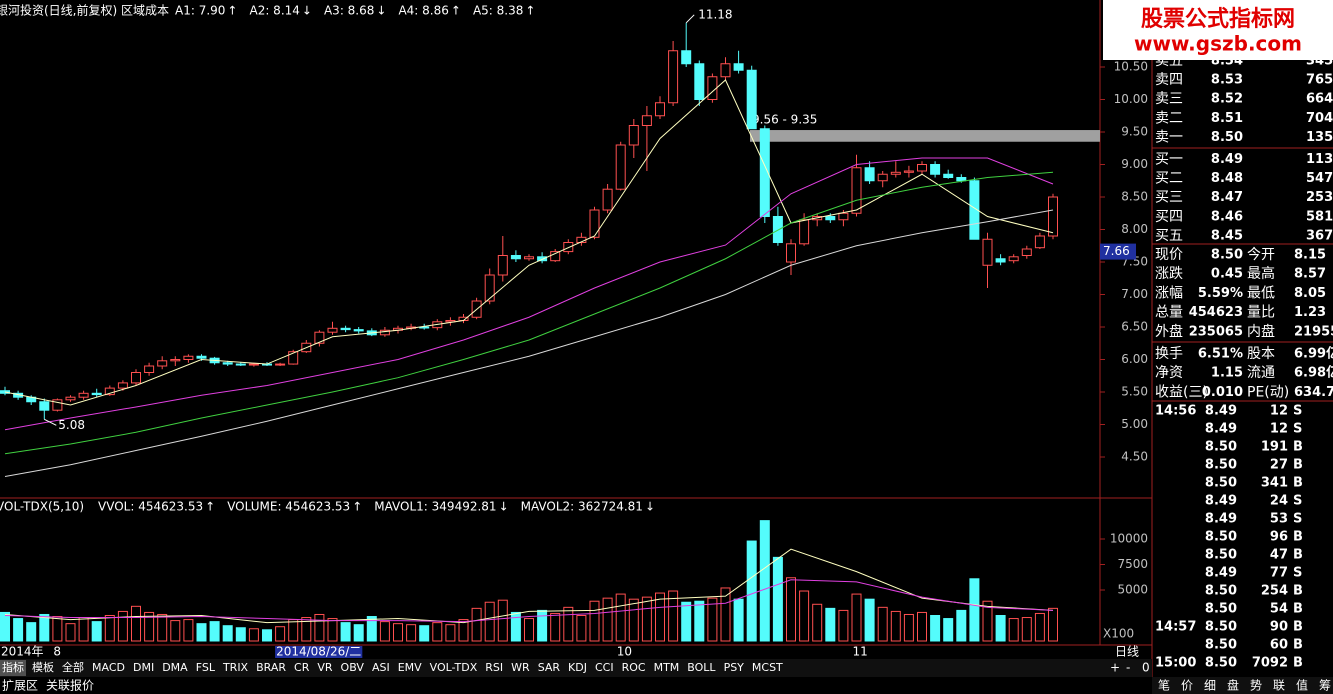 The image size is (1333, 694). Describe the element at coordinates (1221, 627) in the screenshot. I see `trade-price: 8.50` at that location.